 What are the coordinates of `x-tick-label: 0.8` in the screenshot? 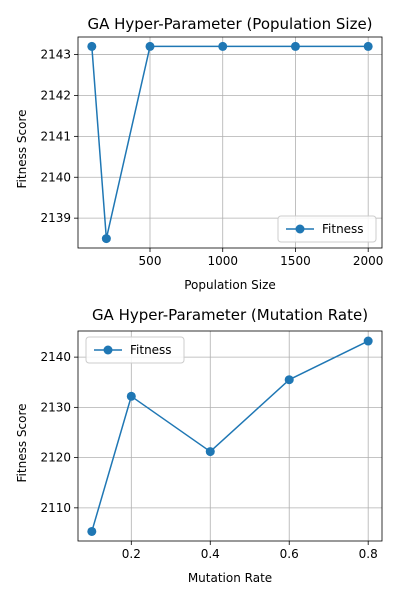 It's located at (368, 554).